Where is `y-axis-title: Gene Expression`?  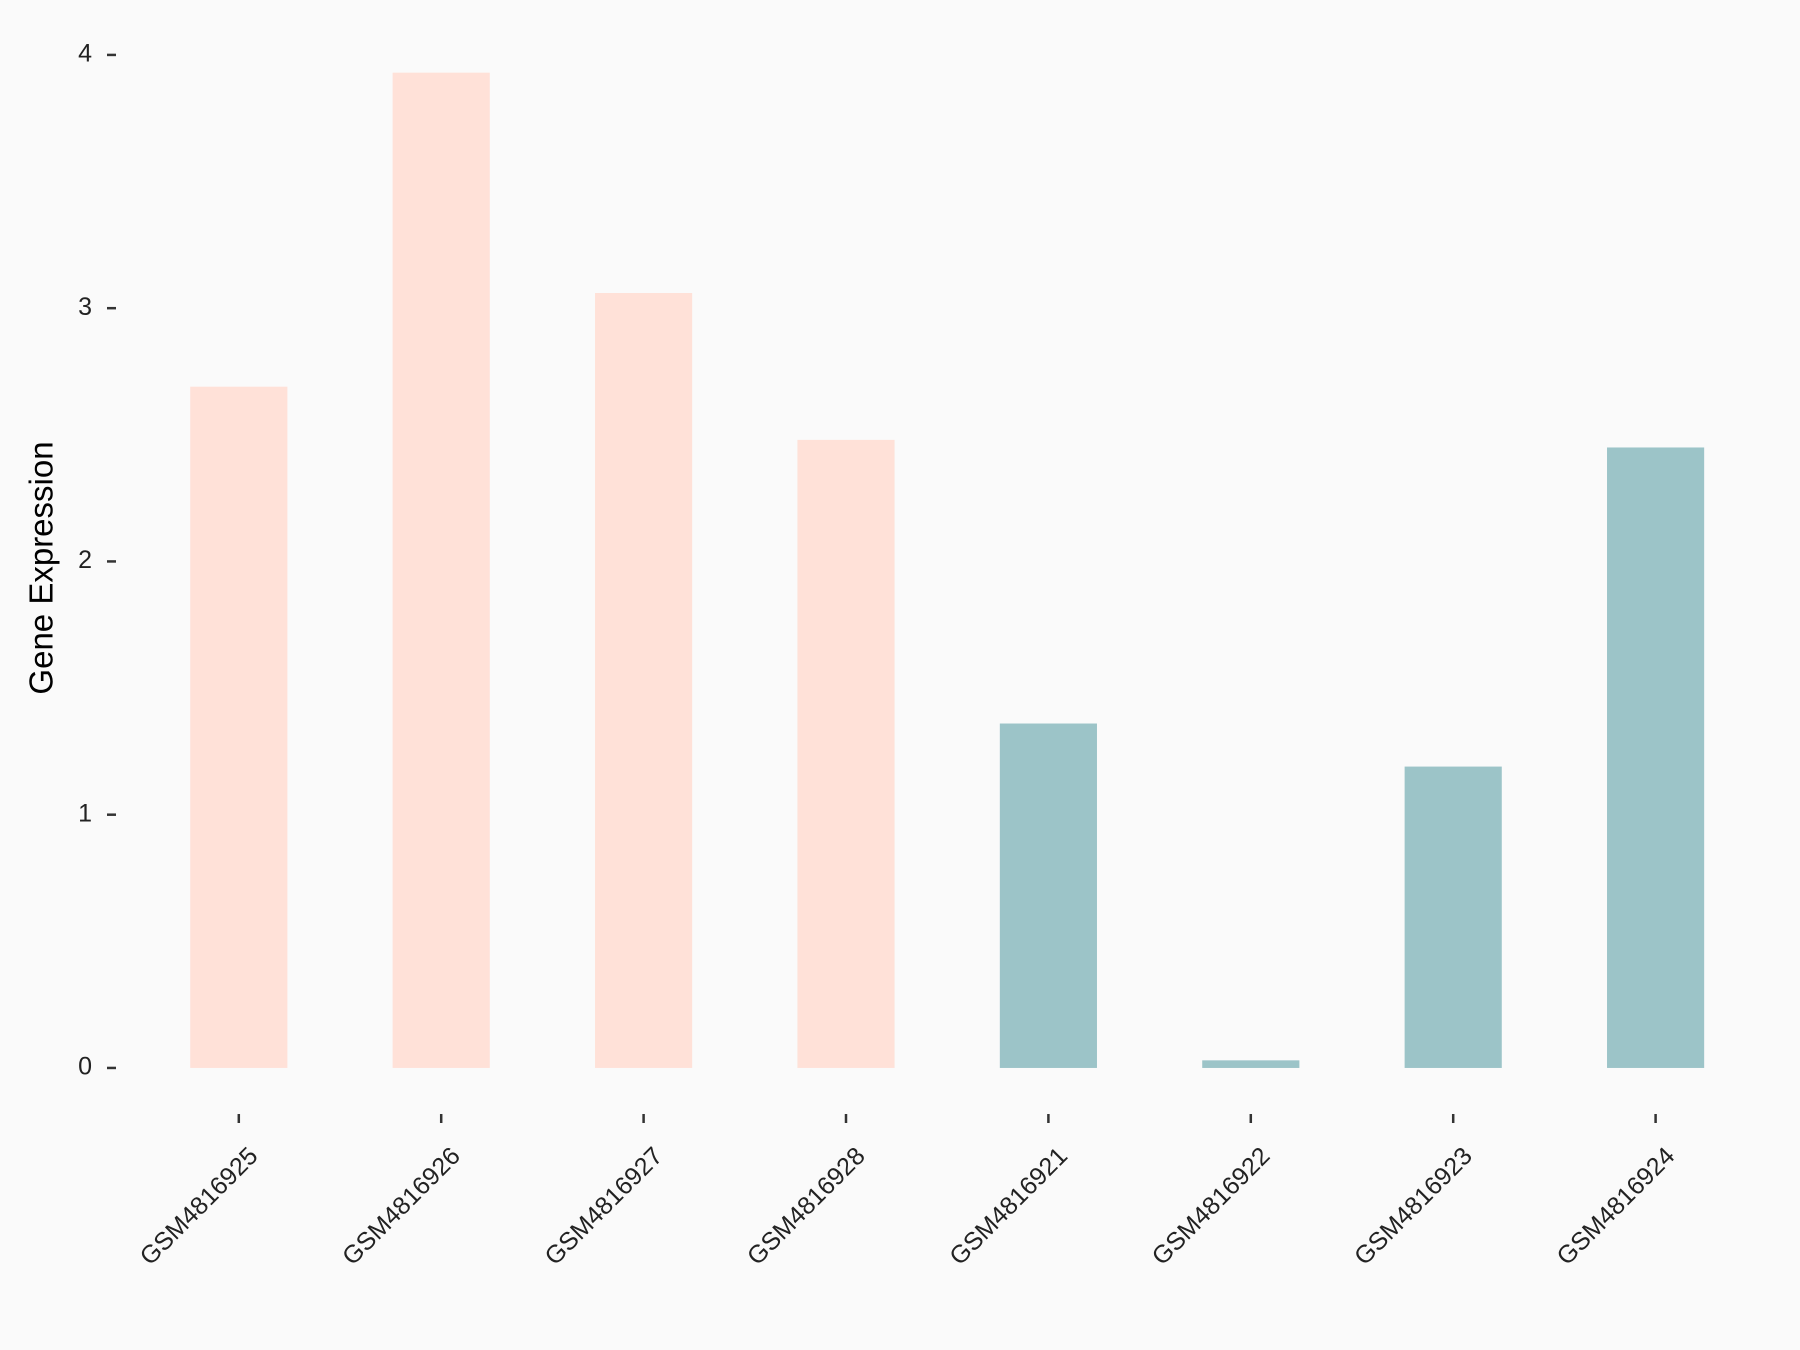
y-axis-title: Gene Expression is located at coordinates (41, 567).